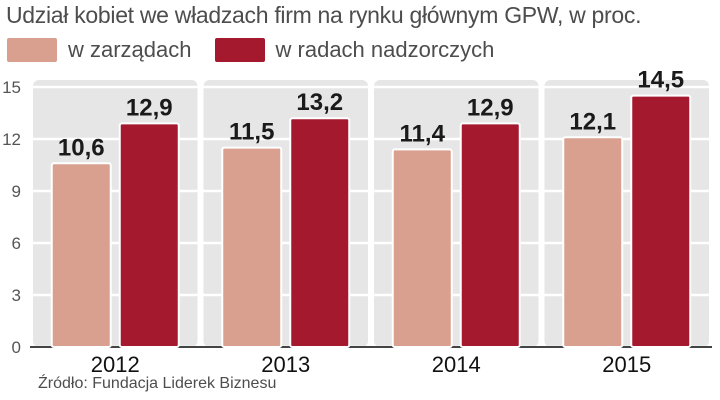 The height and width of the screenshot is (400, 720). What do you see at coordinates (11, 217) in the screenshot?
I see `y-axis-ticks: 0 3 6 9 12 15` at bounding box center [11, 217].